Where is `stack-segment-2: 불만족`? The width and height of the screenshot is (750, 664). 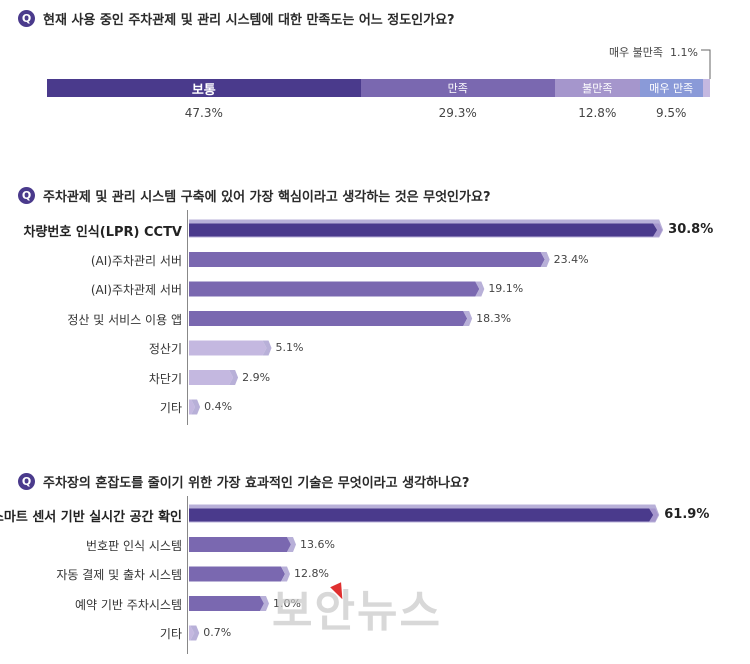
stack-segment-2: 불만족 is located at coordinates (597, 88).